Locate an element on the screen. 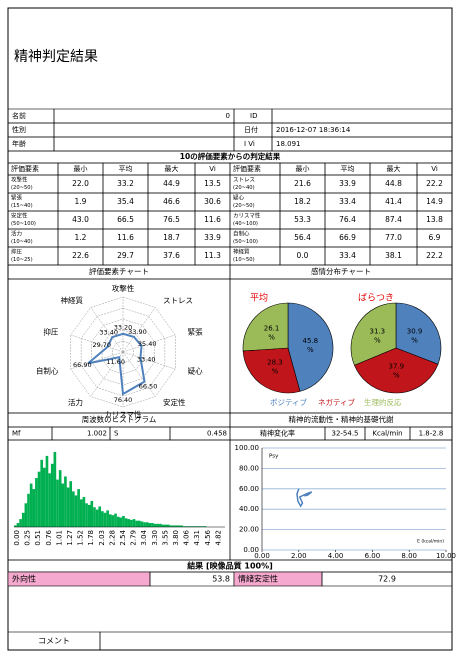 This screenshot has width=460, height=658. axis-label: E (kcal/min) is located at coordinates (430, 542).